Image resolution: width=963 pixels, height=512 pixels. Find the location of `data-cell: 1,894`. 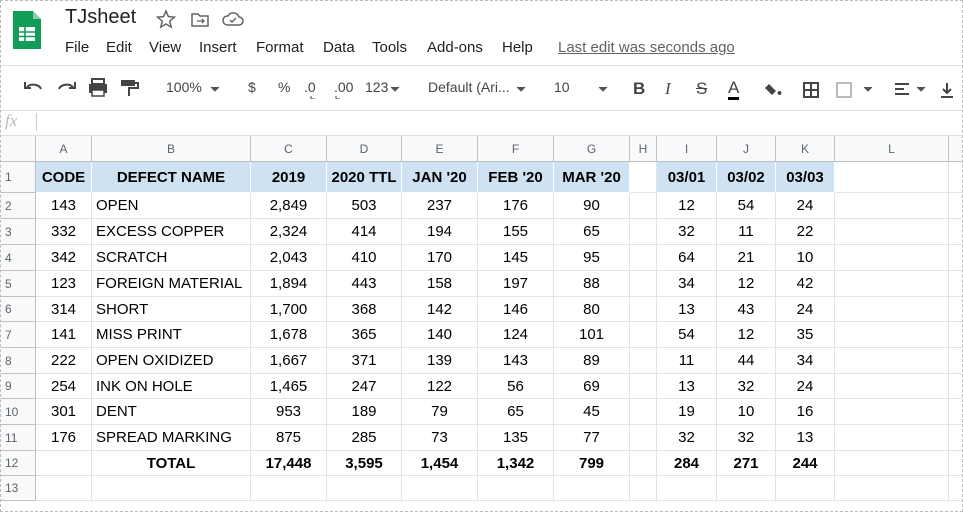

data-cell: 1,894 is located at coordinates (289, 284).